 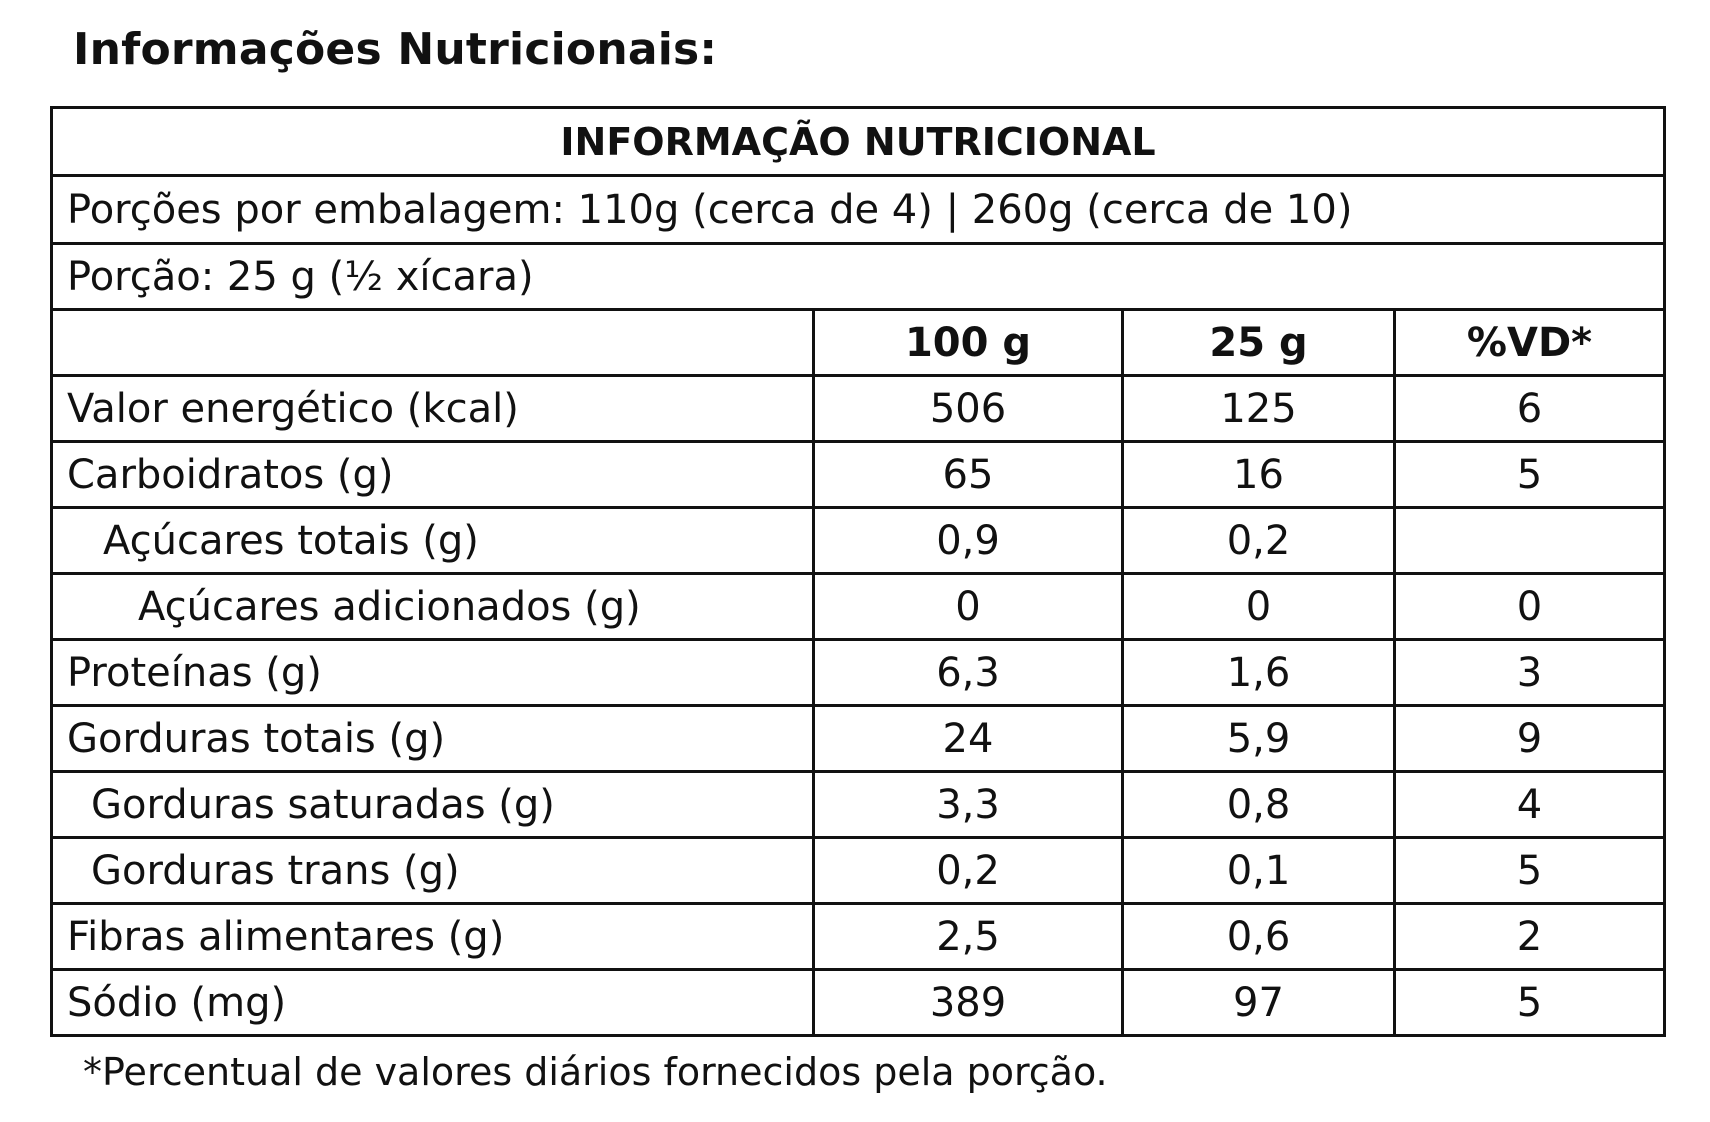 I want to click on page-title: Informações Nutricionais:, so click(x=395, y=49).